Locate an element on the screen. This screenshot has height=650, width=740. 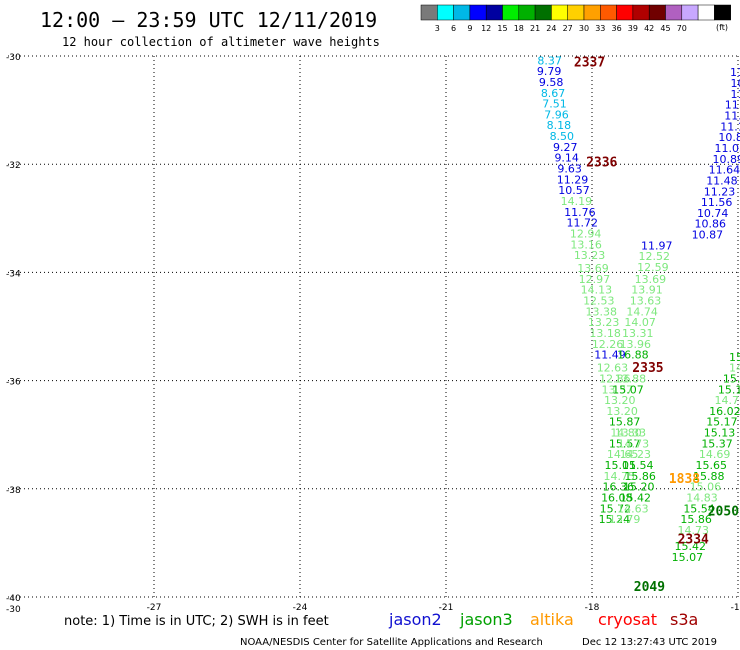
pass-number-label: 2337 is located at coordinates (589, 62).